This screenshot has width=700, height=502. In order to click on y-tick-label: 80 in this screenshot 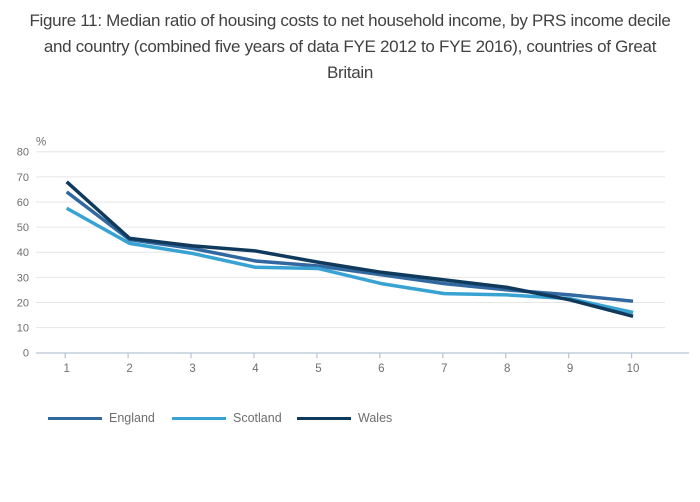, I will do `click(23, 153)`.